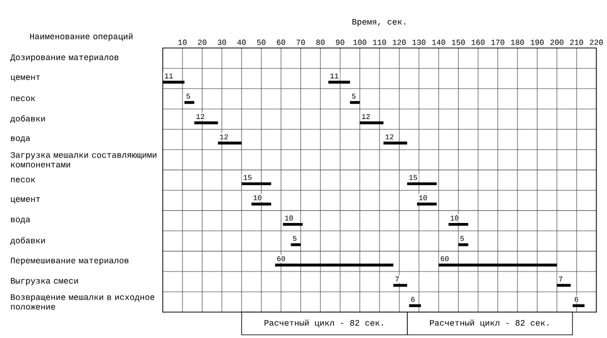 Image resolution: width=607 pixels, height=338 pixels. What do you see at coordinates (82, 302) in the screenshot?
I see `y-tick-label: Возвращение мешалки в исходное положение` at bounding box center [82, 302].